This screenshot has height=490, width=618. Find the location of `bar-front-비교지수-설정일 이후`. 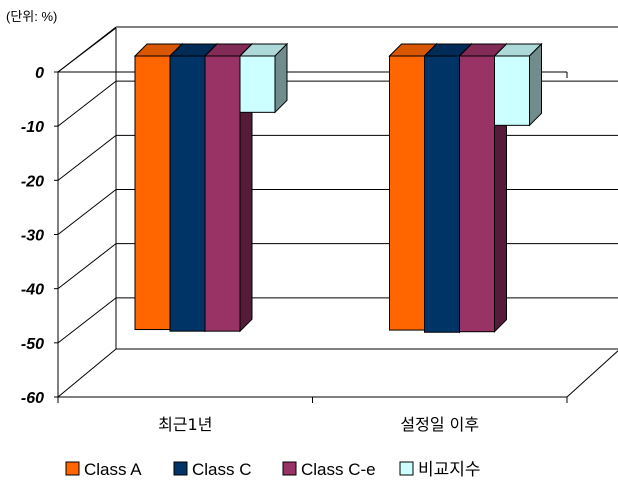

bar-front-비교지수-설정일 이후 is located at coordinates (512, 90).